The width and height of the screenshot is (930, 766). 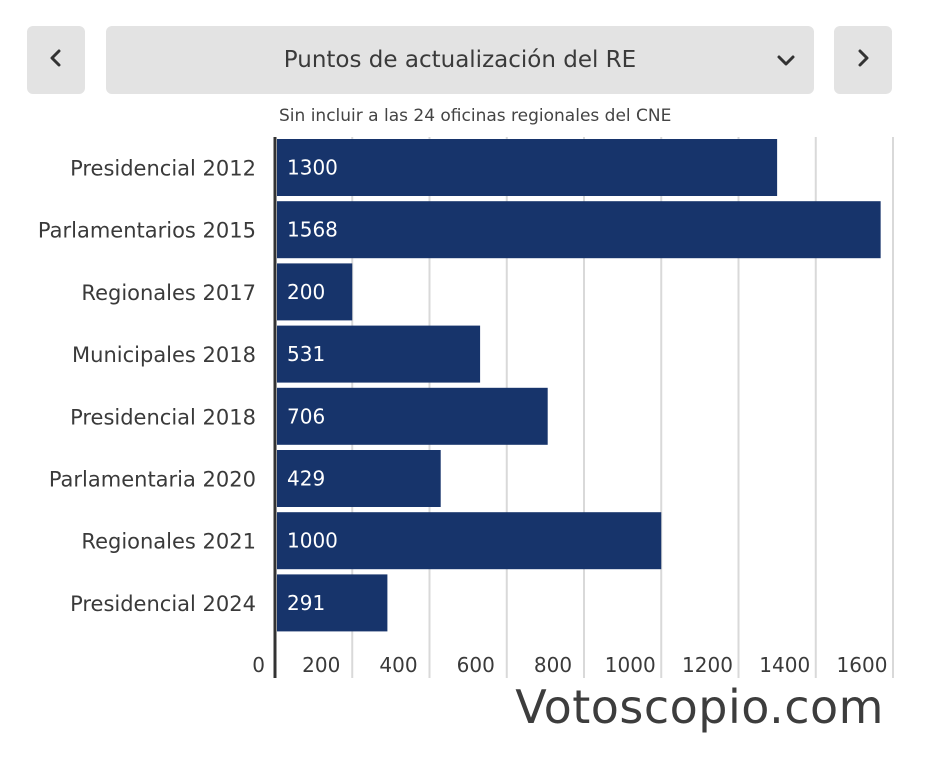 I want to click on category-label-7: Presidencial 2024, so click(x=163, y=604).